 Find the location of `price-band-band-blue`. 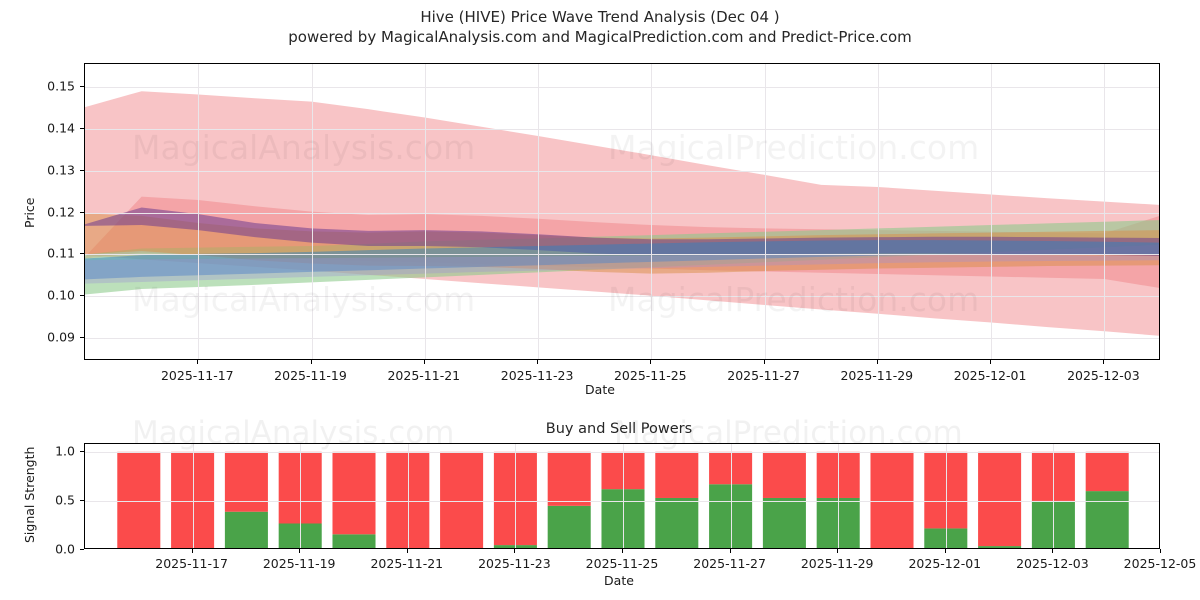

price-band-band-blue is located at coordinates (622, 260).